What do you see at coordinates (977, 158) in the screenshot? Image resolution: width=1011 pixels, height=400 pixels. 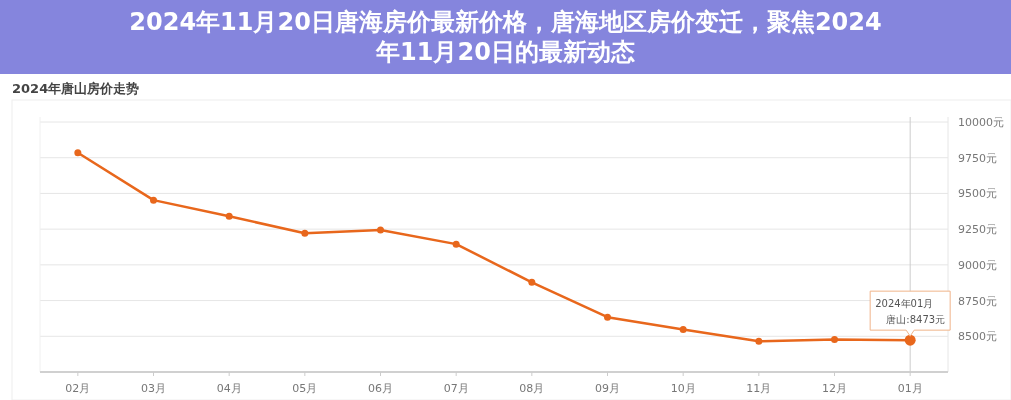 I see `y-tick-label: 9750元` at bounding box center [977, 158].